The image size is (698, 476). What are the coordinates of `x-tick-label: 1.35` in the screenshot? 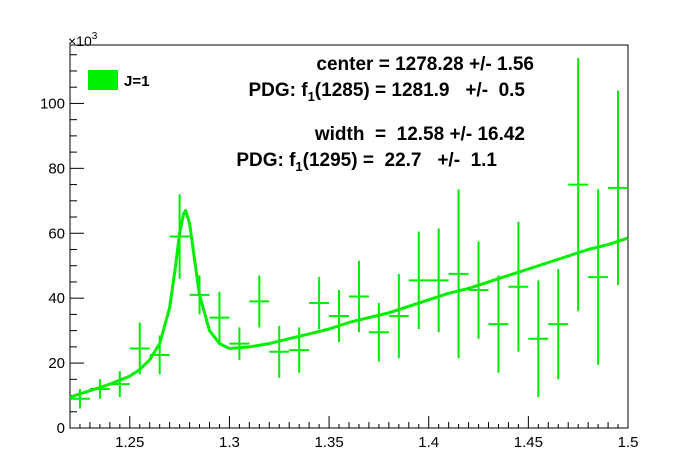 It's located at (328, 442).